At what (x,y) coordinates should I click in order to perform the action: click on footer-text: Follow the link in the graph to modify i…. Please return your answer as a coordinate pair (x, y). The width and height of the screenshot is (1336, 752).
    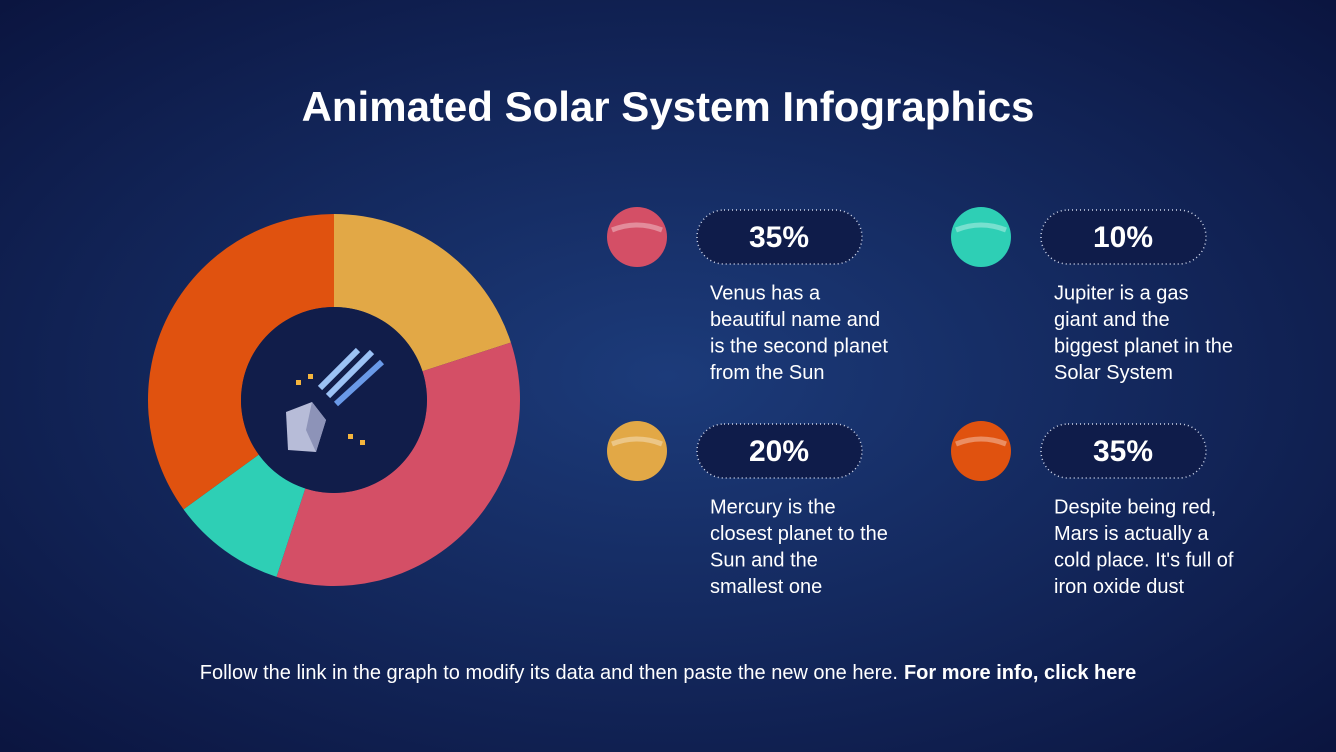
    Looking at the image, I should click on (549, 673).